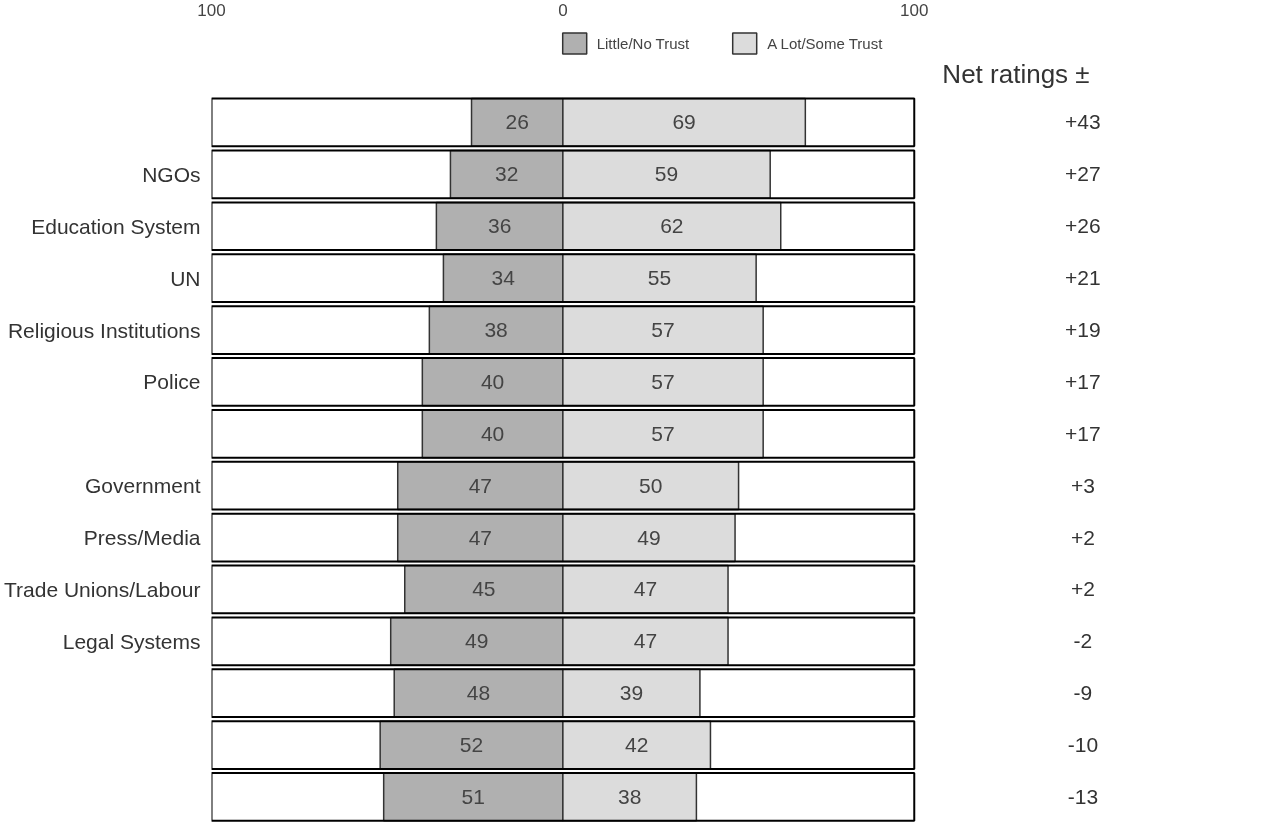 The height and width of the screenshot is (839, 1263). What do you see at coordinates (102, 589) in the screenshot?
I see `y-tick-label: Trade Unions/Labour` at bounding box center [102, 589].